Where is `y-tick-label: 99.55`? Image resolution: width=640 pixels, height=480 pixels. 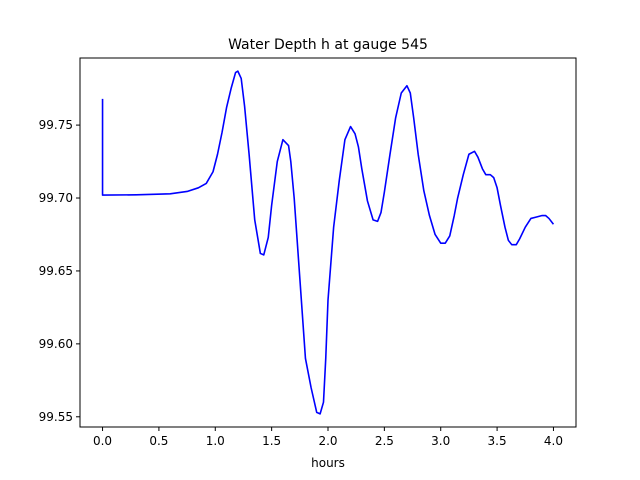
y-tick-label: 99.55 is located at coordinates (56, 417).